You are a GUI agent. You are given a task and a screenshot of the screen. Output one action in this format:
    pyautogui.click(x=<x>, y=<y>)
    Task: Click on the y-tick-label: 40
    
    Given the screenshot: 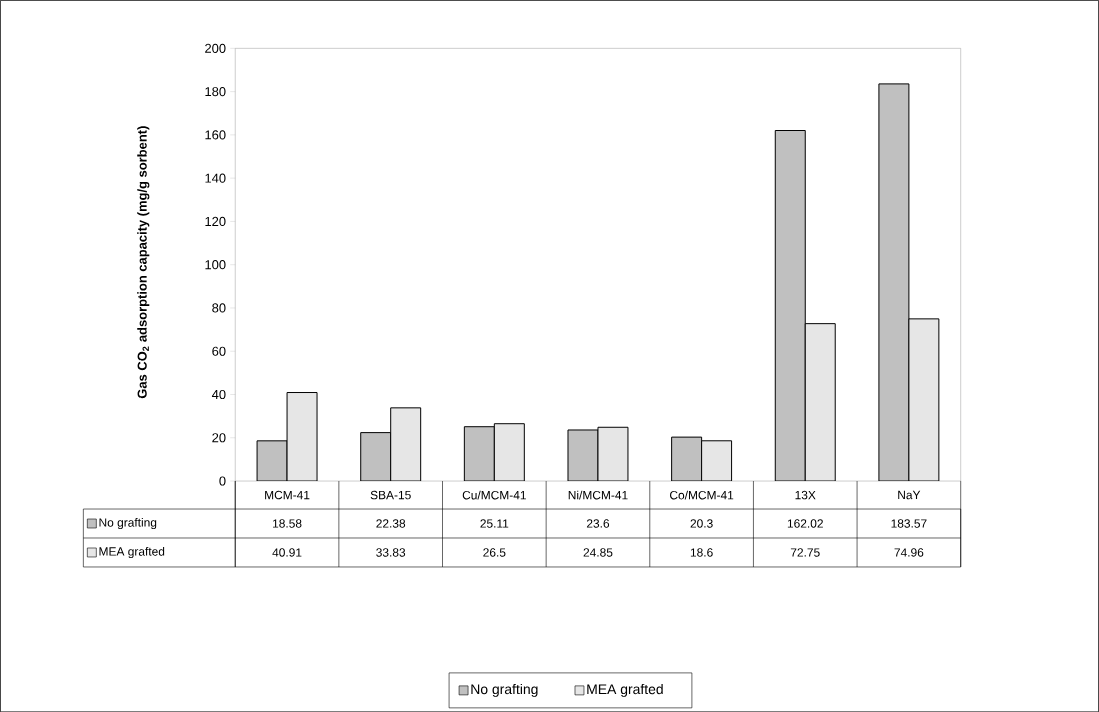 What is the action you would take?
    pyautogui.click(x=218, y=394)
    